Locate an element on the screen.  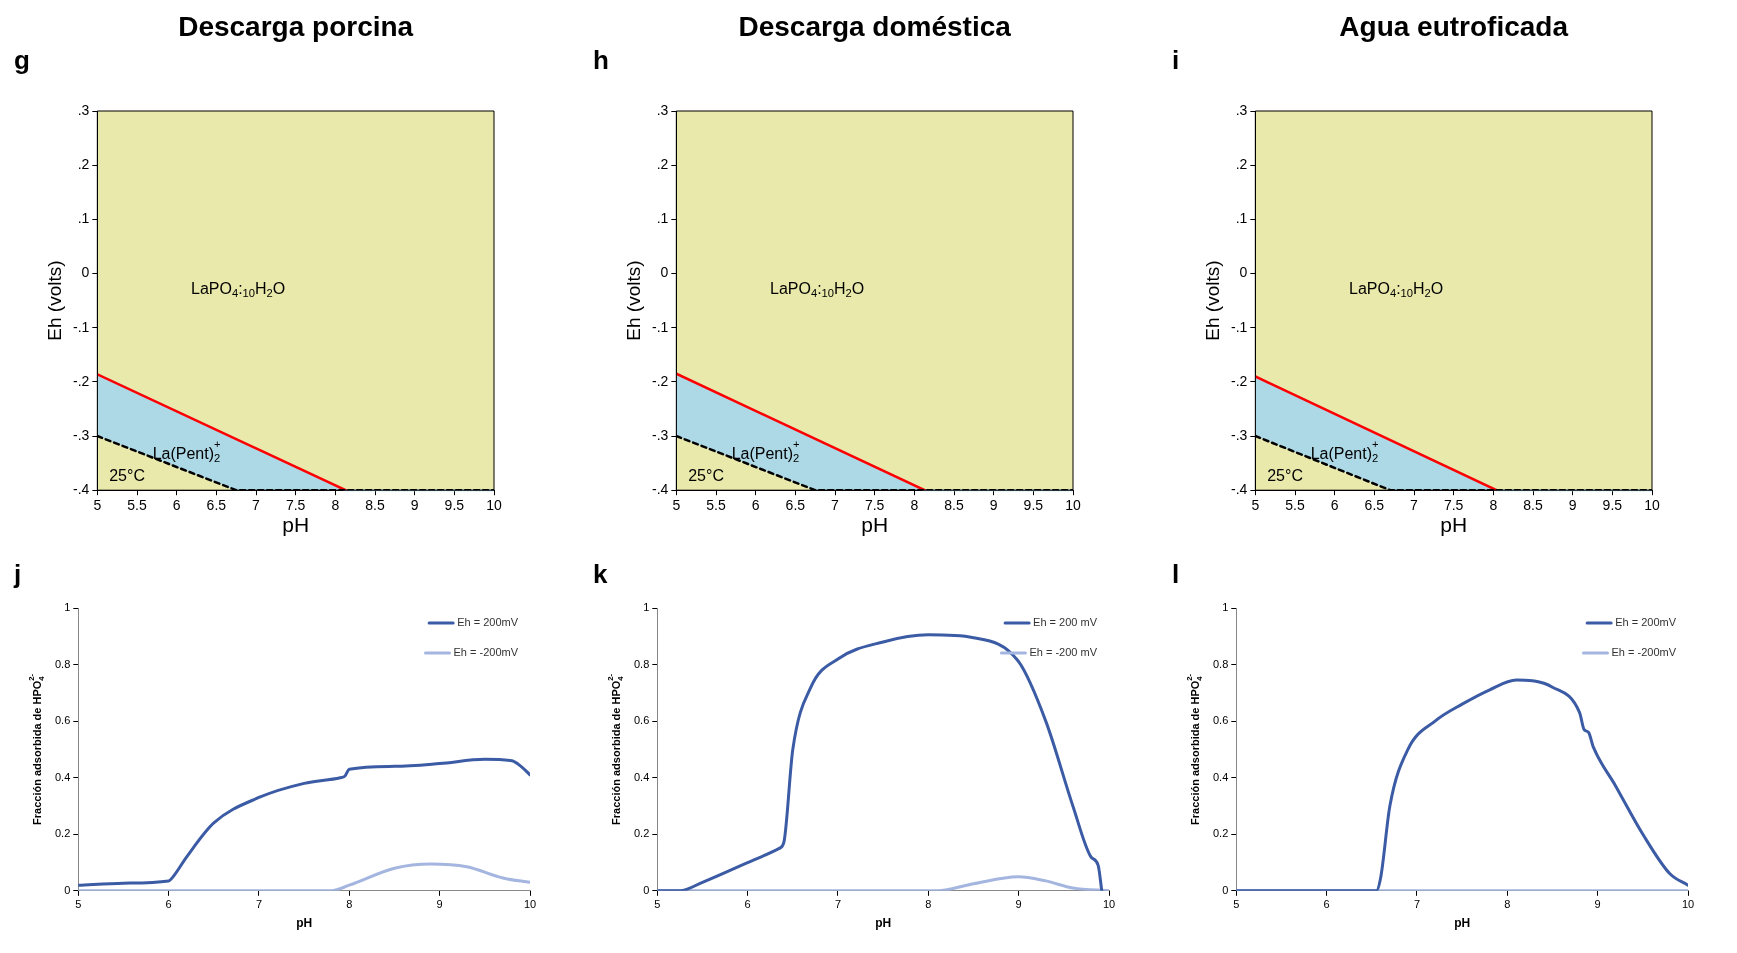
text: g is located at coordinates (22, 60).